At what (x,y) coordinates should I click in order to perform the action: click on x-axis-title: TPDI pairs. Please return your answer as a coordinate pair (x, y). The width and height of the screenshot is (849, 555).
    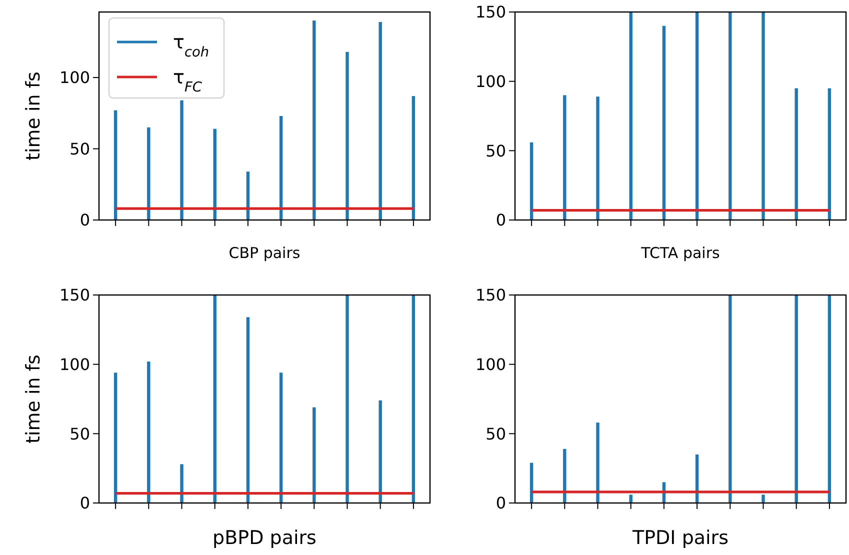
    Looking at the image, I should click on (680, 538).